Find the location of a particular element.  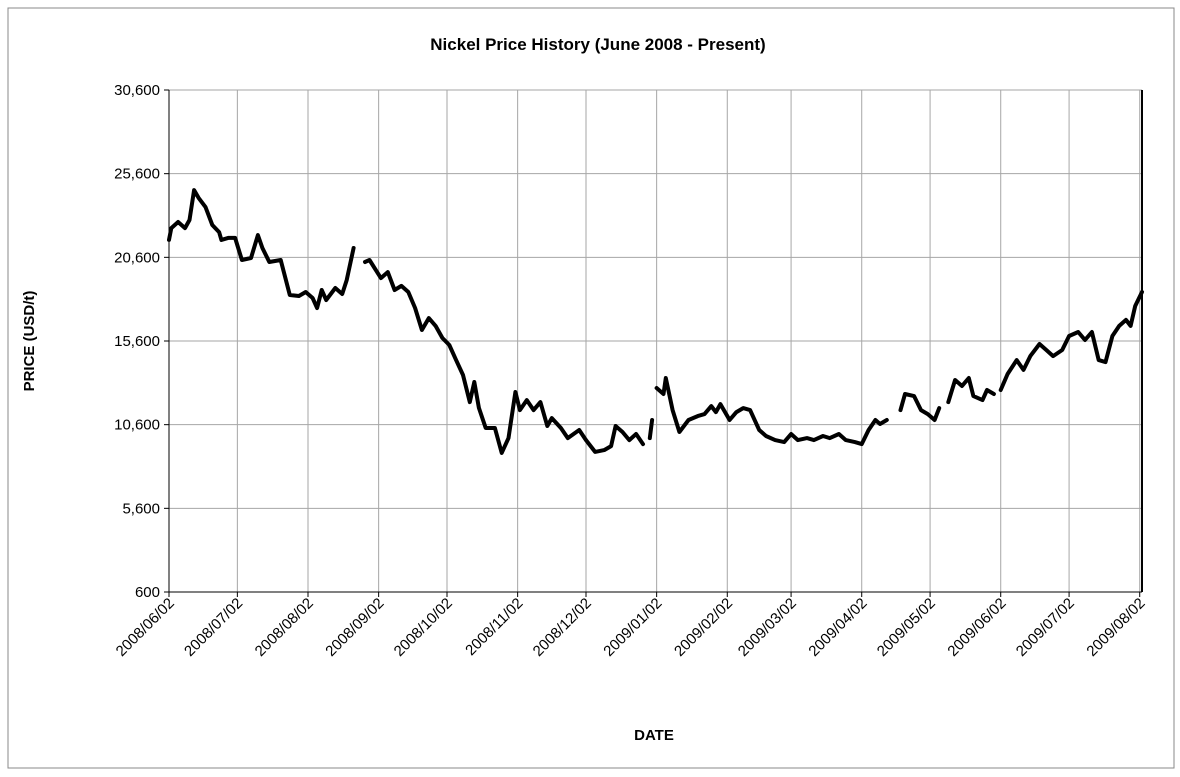

y-tick-label: 5,600 is located at coordinates (141, 508).